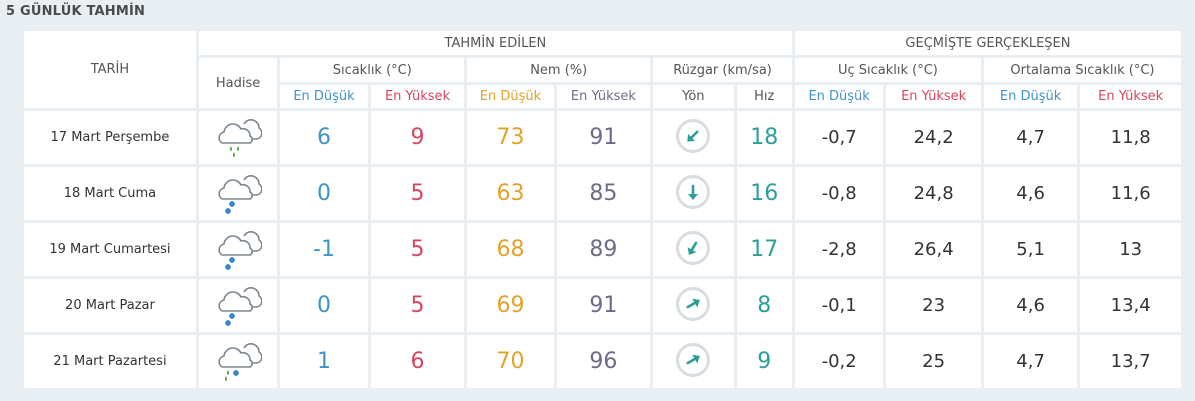 The image size is (1195, 401). What do you see at coordinates (372, 70) in the screenshot?
I see `header-temp: Sıcaklık (°C)` at bounding box center [372, 70].